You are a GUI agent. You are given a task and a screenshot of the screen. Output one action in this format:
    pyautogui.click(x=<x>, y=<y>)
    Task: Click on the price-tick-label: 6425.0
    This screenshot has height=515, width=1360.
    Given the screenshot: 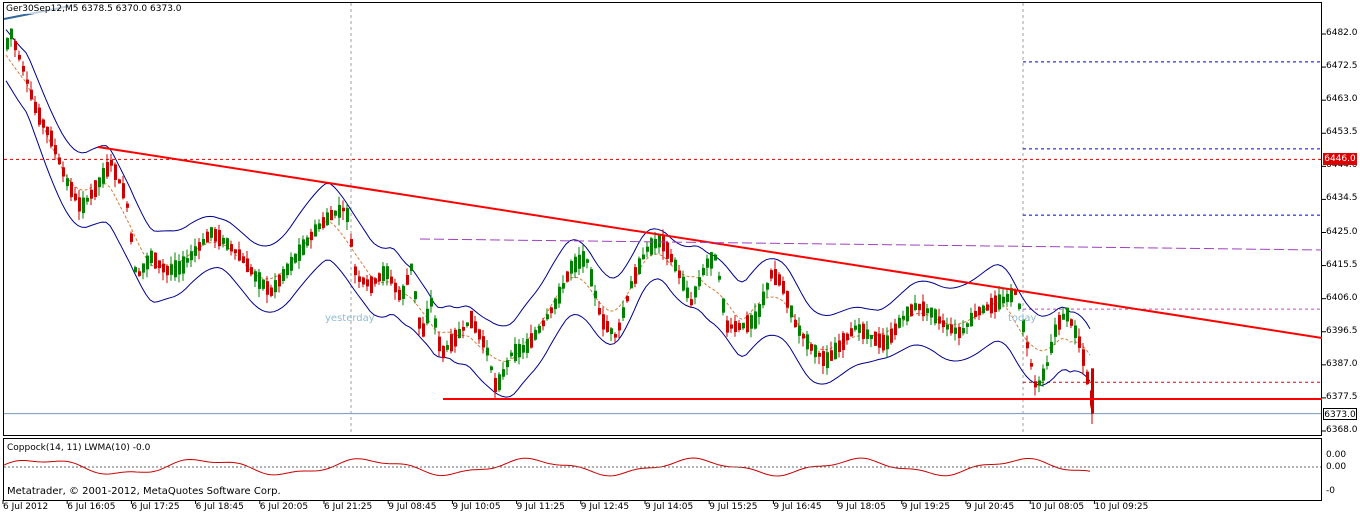 What is the action you would take?
    pyautogui.click(x=1342, y=231)
    